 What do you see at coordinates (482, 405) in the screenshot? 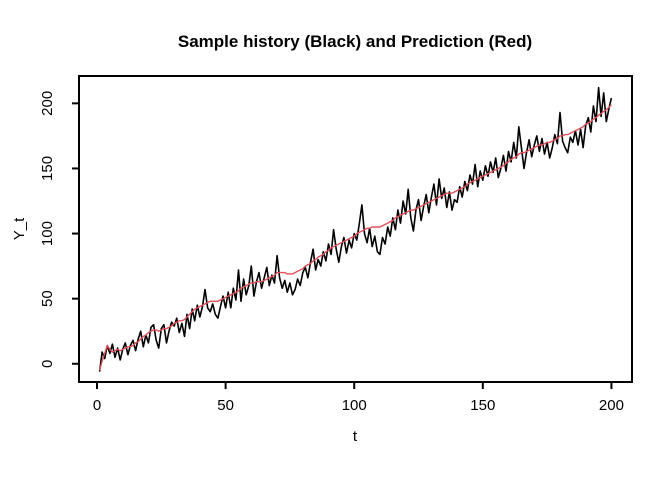
I see `x-tick-label: 150` at bounding box center [482, 405].